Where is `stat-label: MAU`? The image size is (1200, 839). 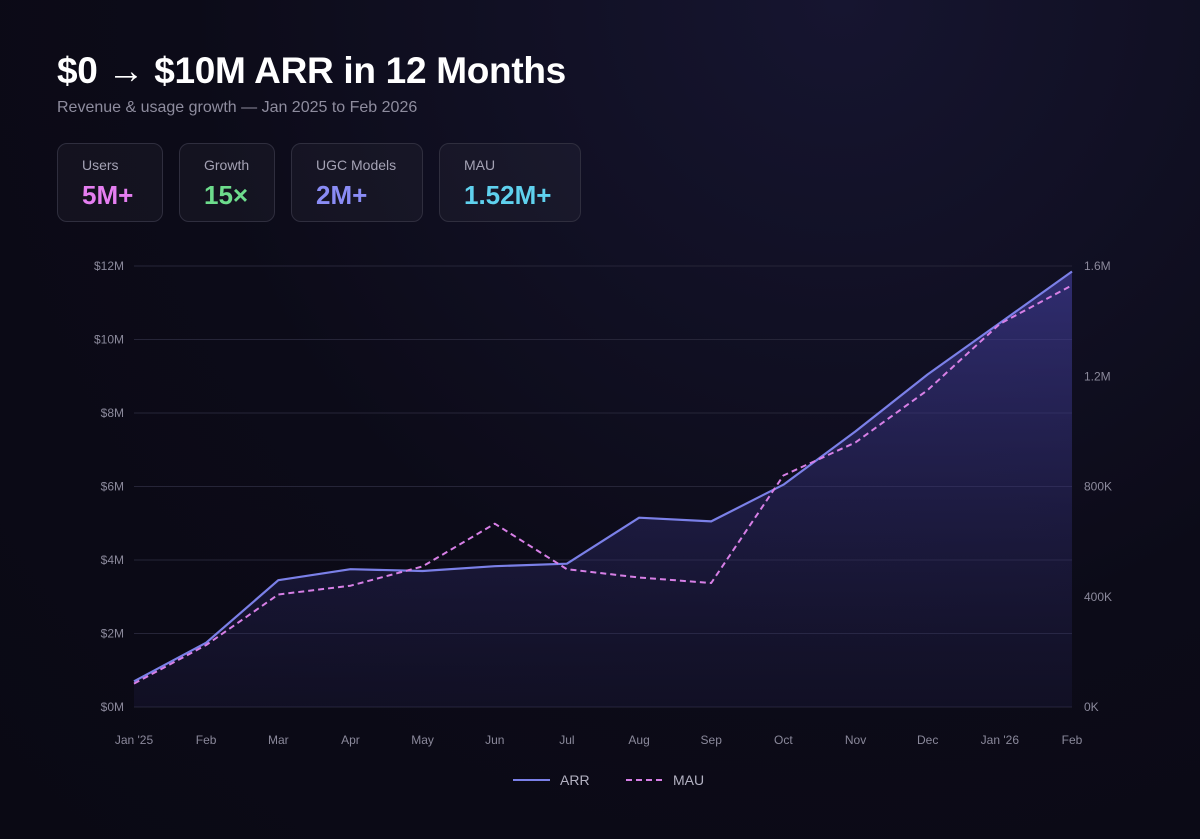 stat-label: MAU is located at coordinates (480, 165).